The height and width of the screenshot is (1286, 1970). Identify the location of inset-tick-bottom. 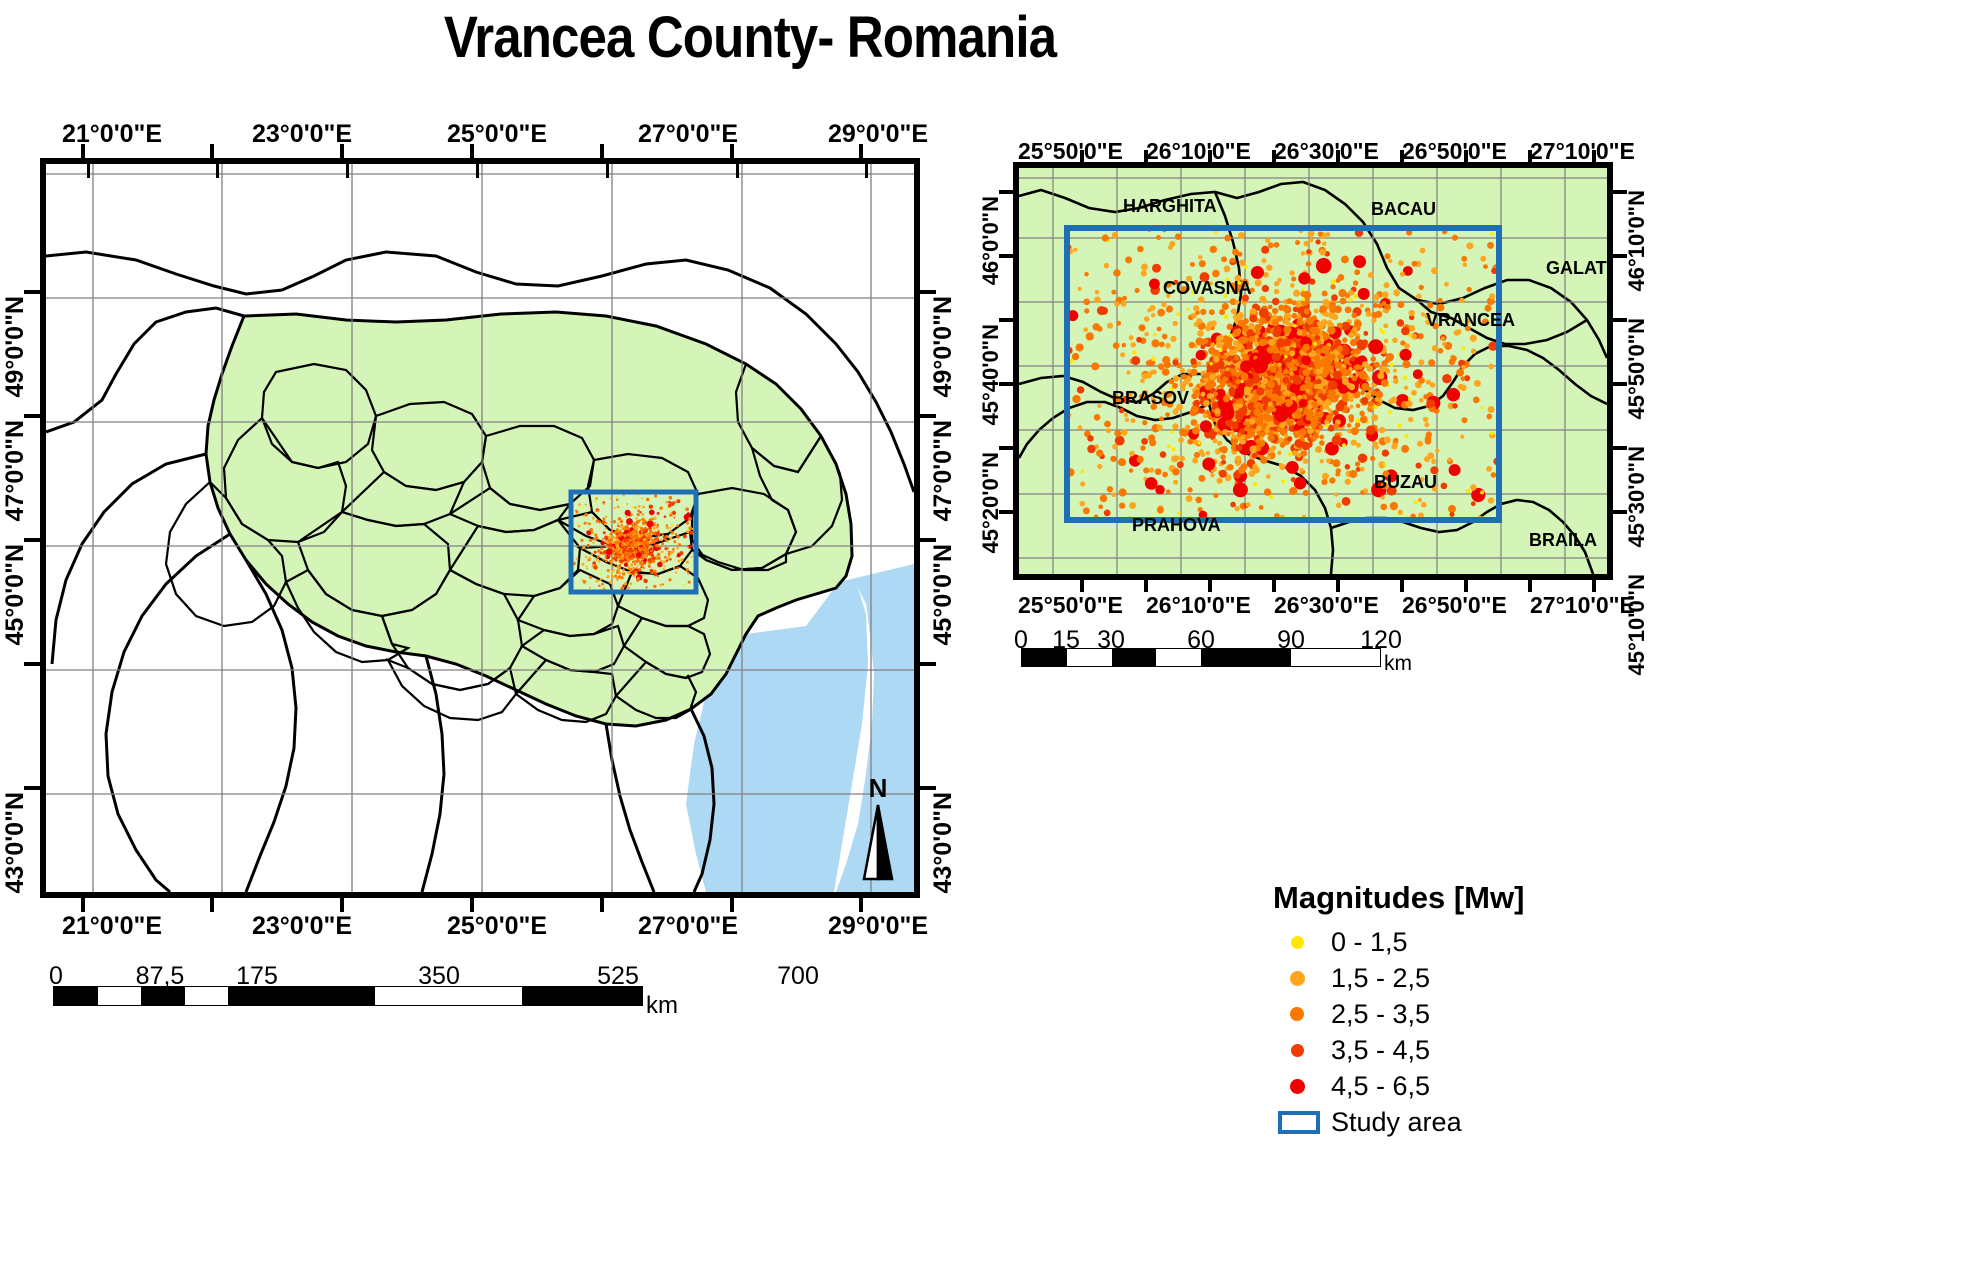
(1146, 585).